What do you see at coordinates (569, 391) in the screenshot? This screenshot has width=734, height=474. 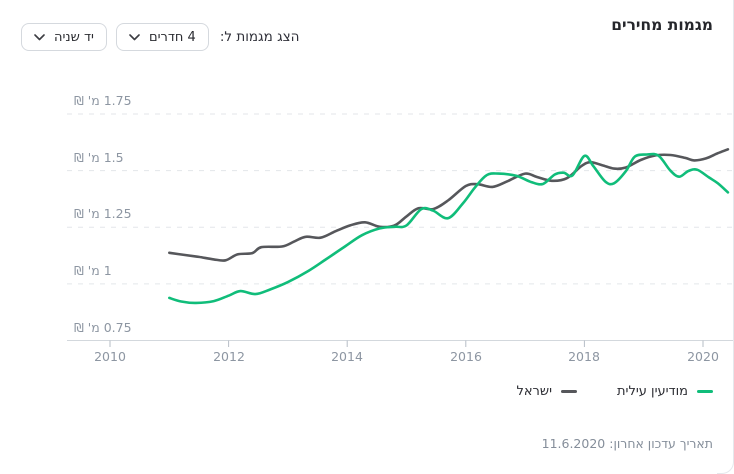 I see `legend-swatch-israel` at bounding box center [569, 391].